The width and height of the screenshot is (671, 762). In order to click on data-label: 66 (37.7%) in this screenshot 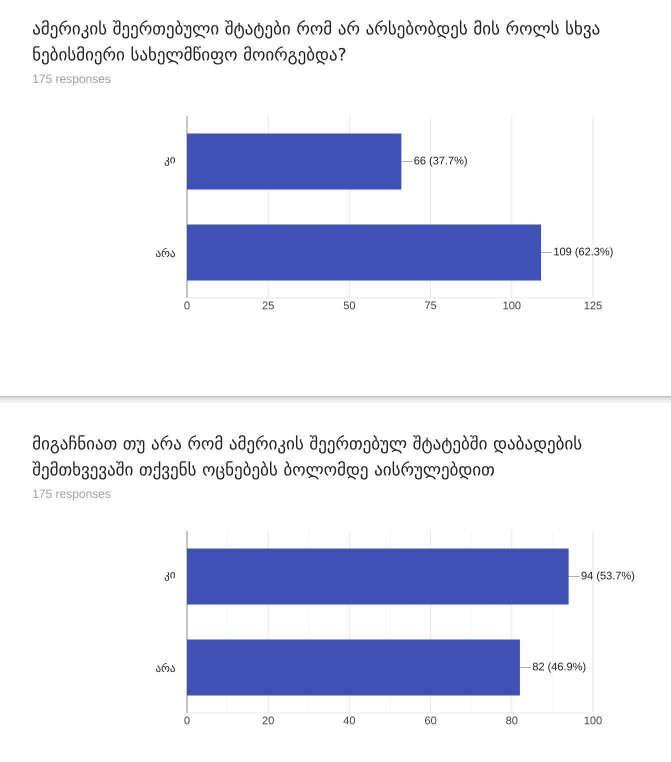, I will do `click(440, 161)`.